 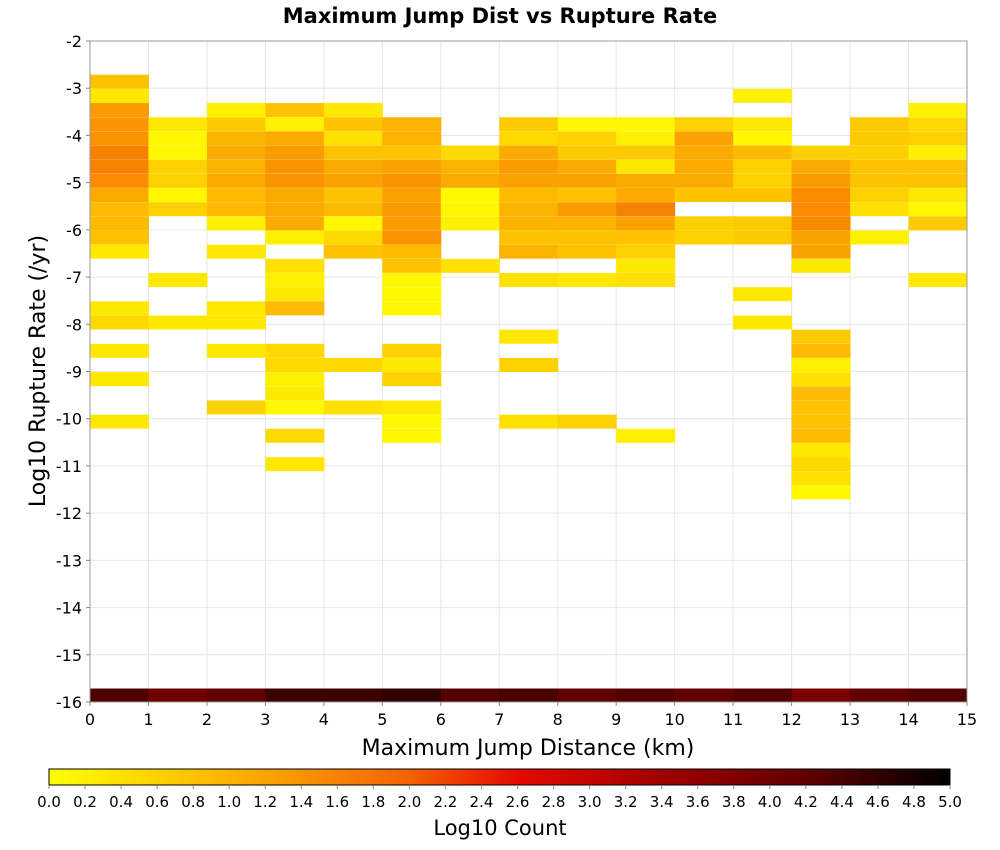 What do you see at coordinates (806, 802) in the screenshot?
I see `colorbar-tick-label: 4.2` at bounding box center [806, 802].